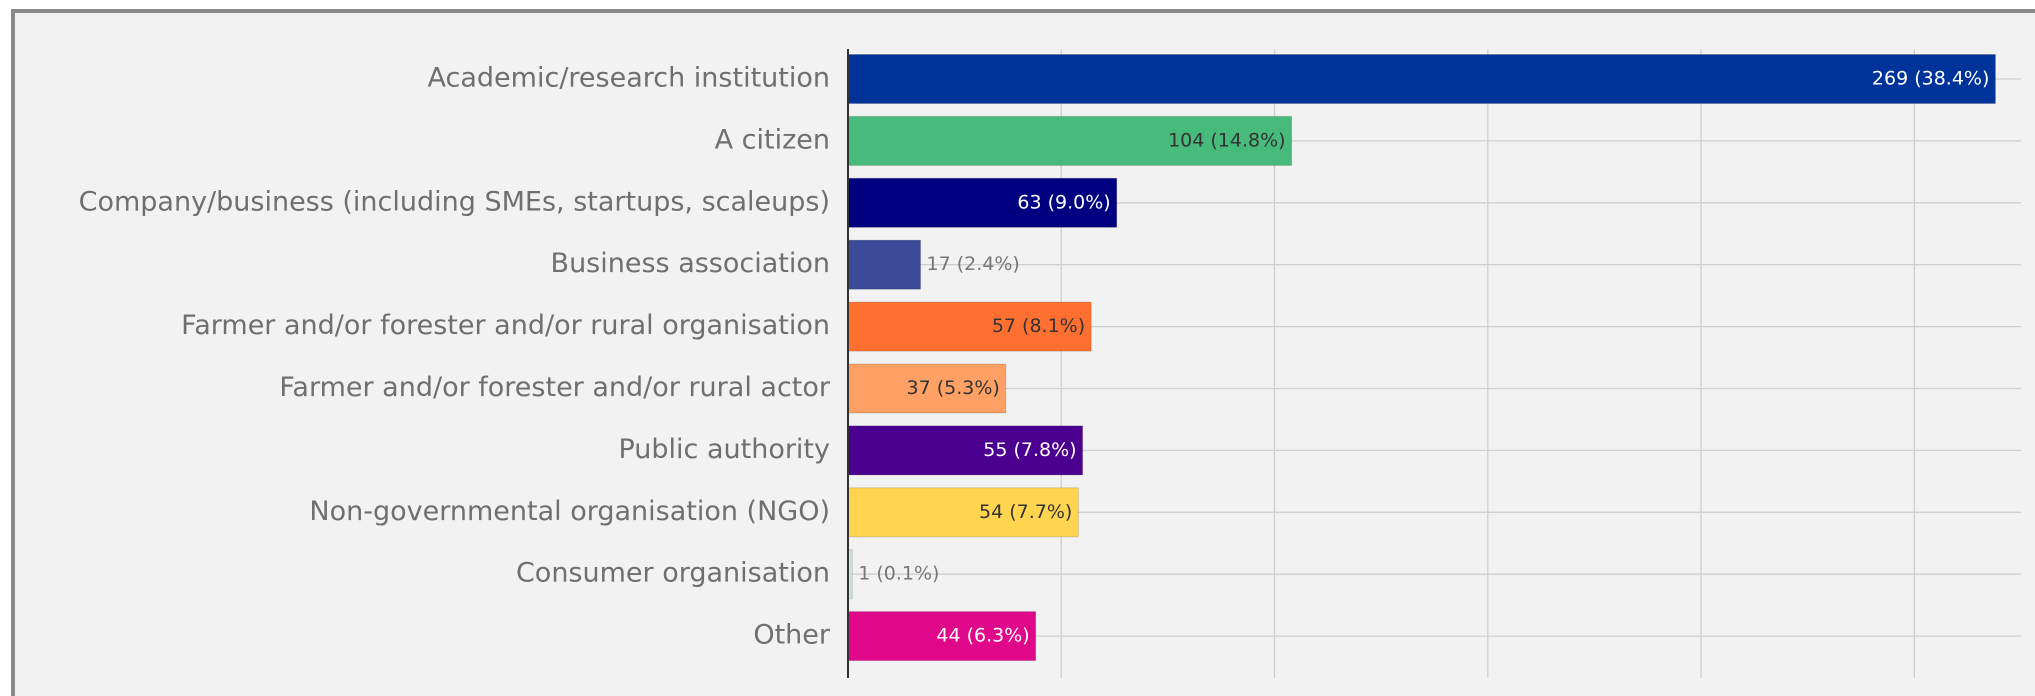 This screenshot has width=2035, height=696. Describe the element at coordinates (569, 511) in the screenshot. I see `category-label: Non-governmental organisation (NGO)` at that location.